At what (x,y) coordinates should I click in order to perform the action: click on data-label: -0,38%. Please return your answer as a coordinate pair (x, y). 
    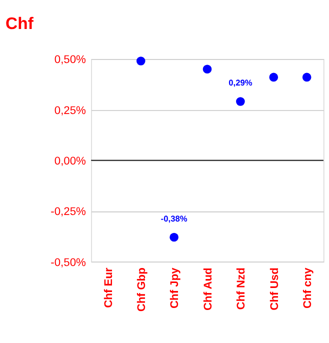
    Looking at the image, I should click on (174, 218).